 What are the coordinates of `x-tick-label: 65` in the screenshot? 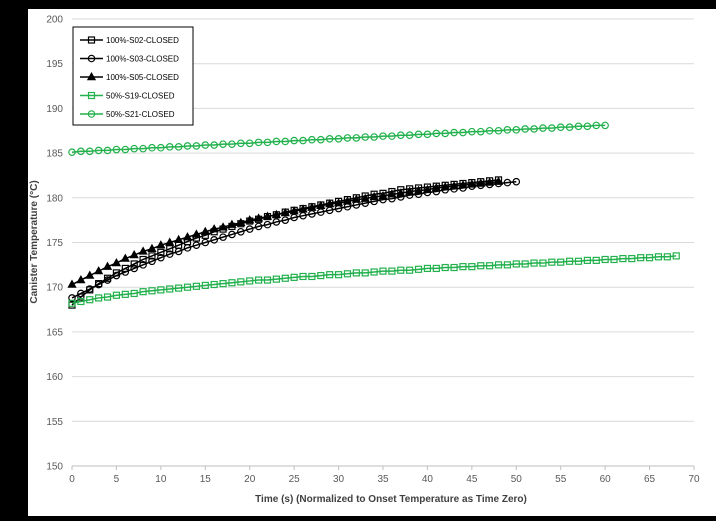 It's located at (650, 479).